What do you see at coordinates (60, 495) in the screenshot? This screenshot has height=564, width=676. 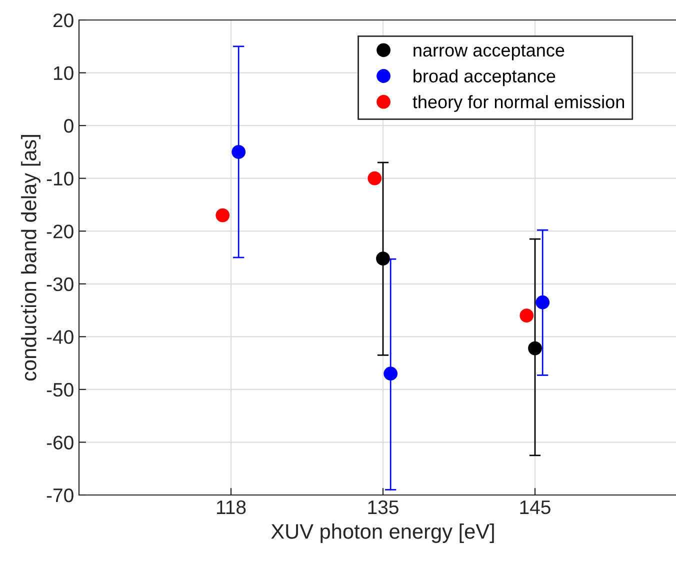 I see `y-tick-label: -70` at bounding box center [60, 495].